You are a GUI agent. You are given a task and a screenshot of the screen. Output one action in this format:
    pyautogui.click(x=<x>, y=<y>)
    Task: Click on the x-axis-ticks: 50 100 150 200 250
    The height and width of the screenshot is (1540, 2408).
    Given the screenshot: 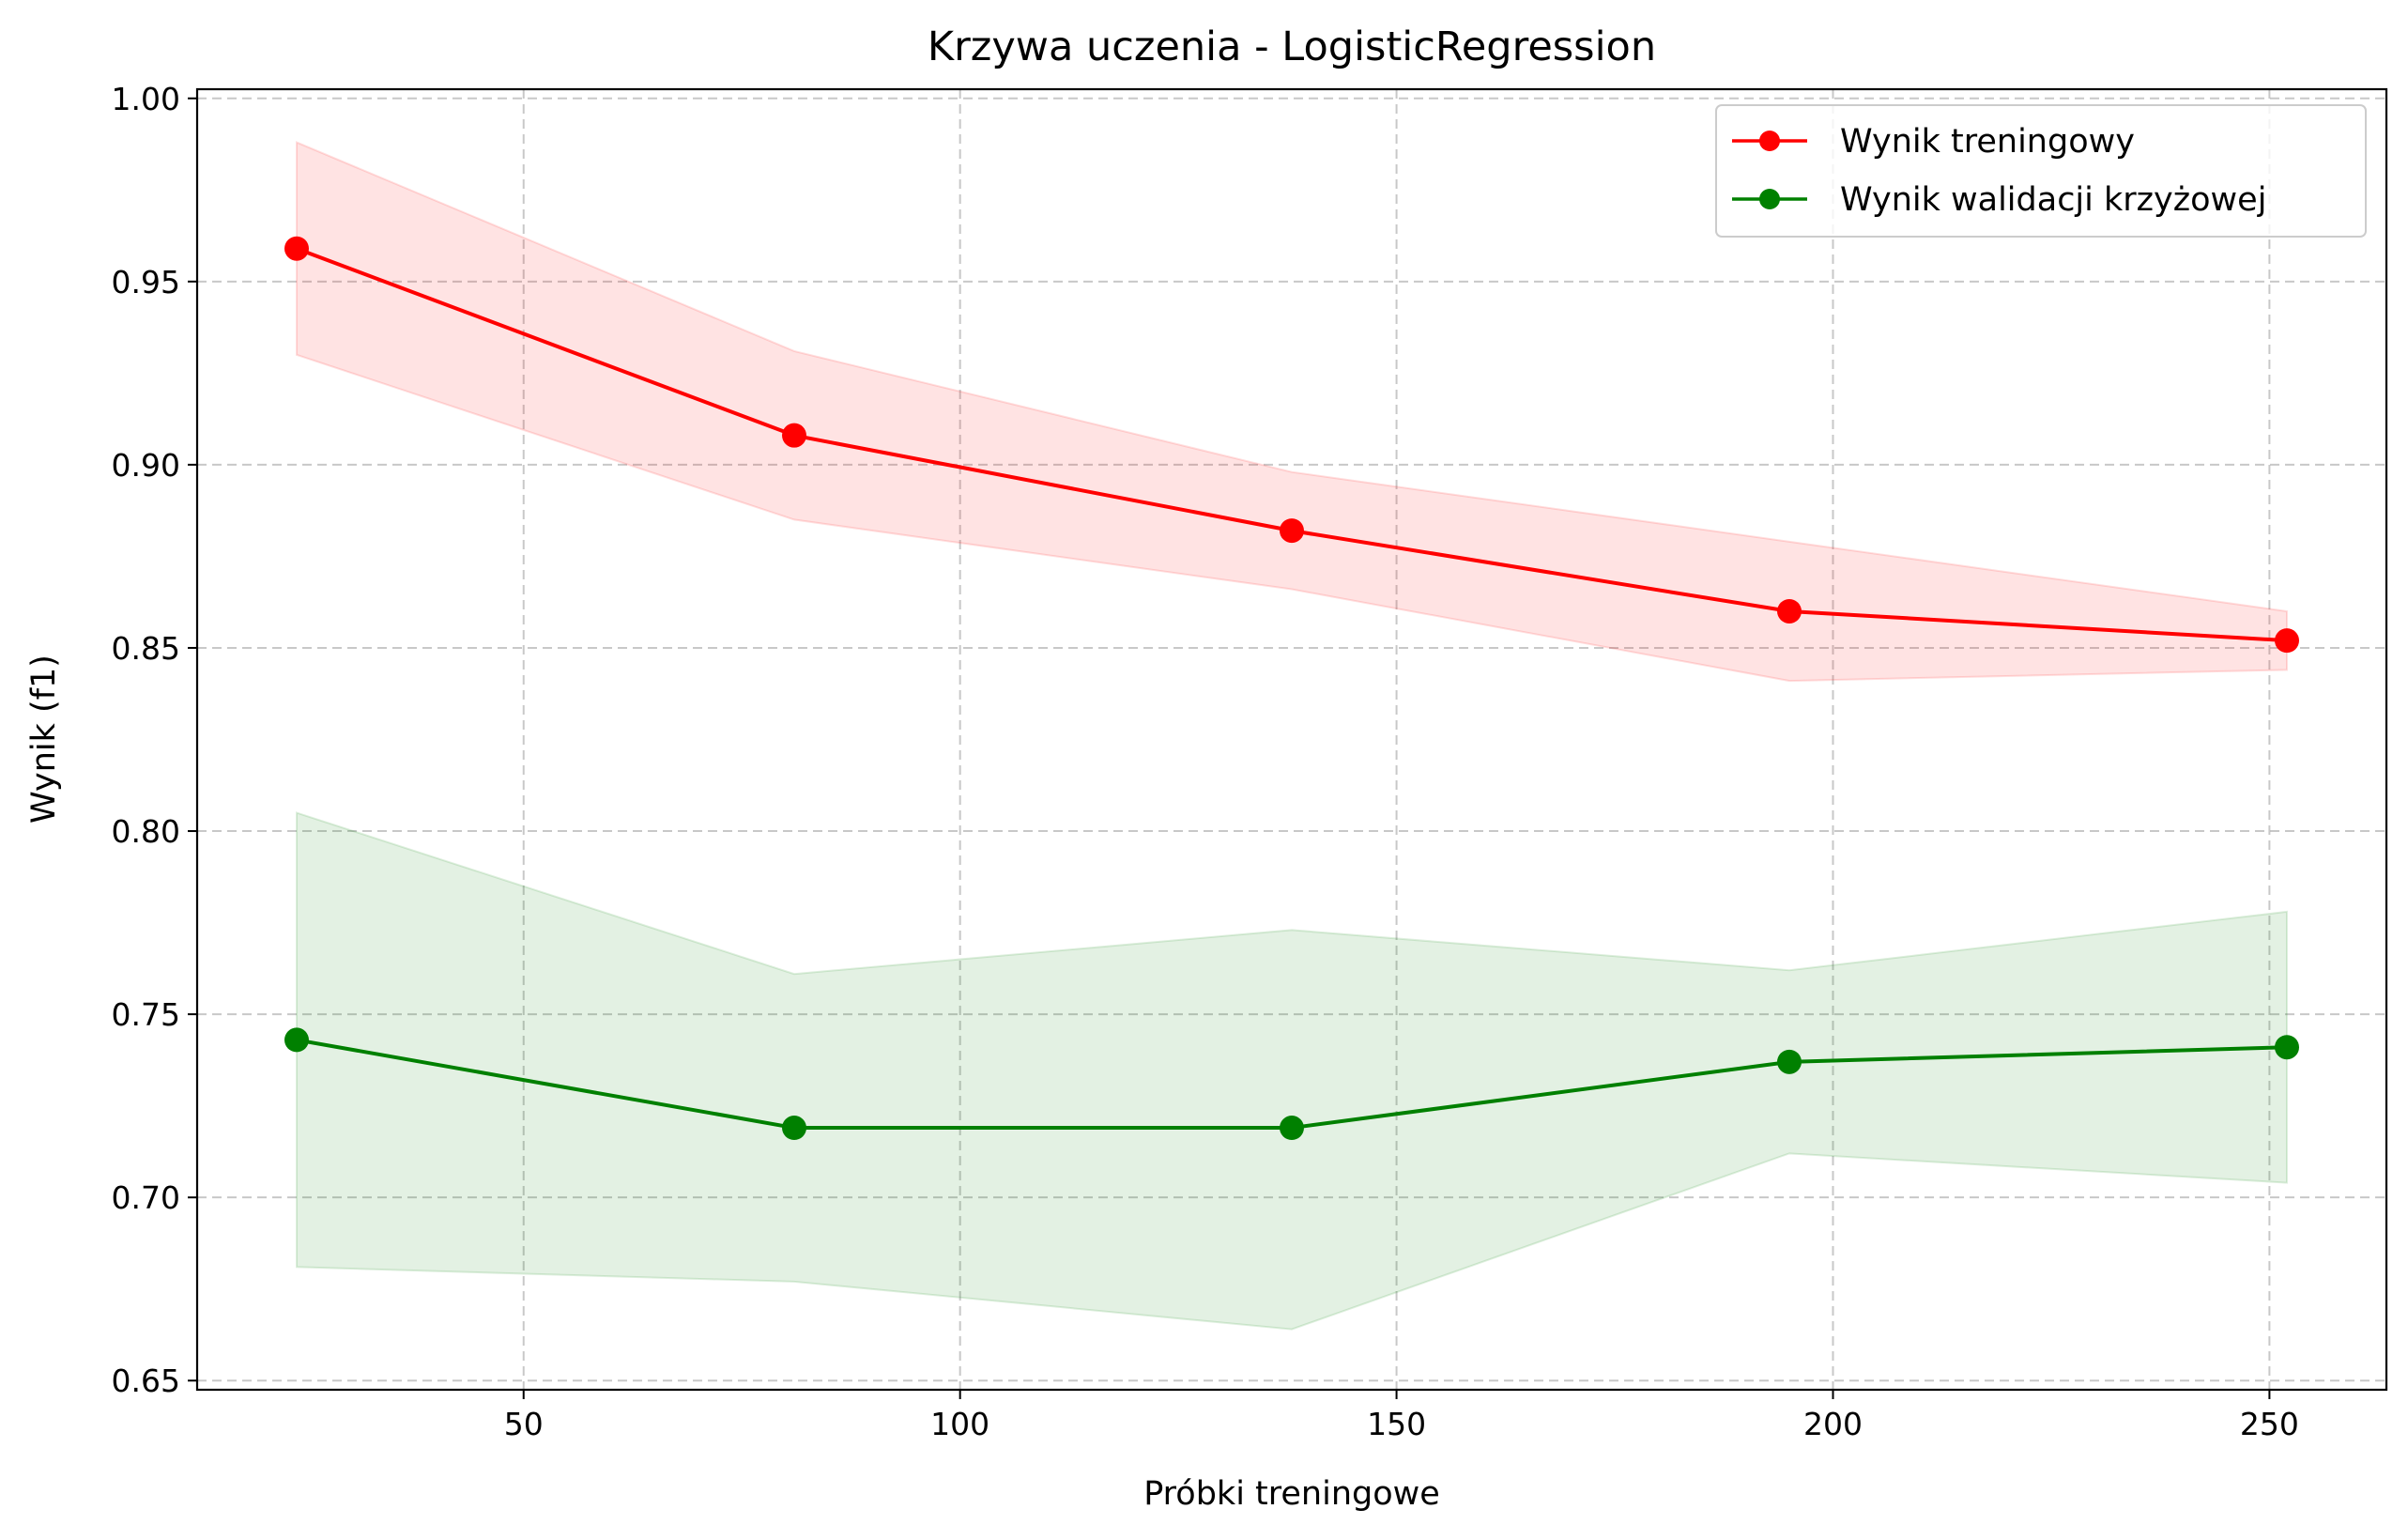 What is the action you would take?
    pyautogui.click(x=1402, y=1416)
    